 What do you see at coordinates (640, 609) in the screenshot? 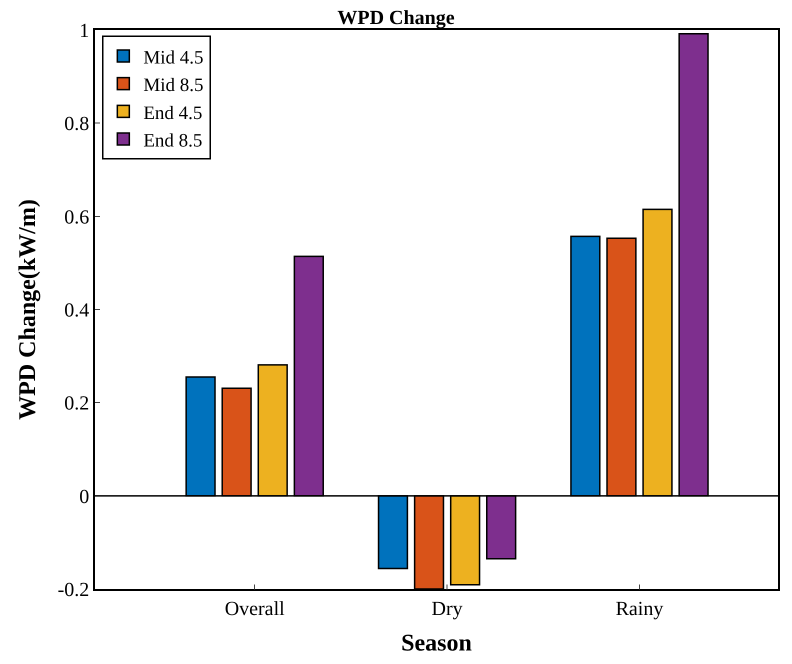
I see `x-tick-label: Rainy` at bounding box center [640, 609].